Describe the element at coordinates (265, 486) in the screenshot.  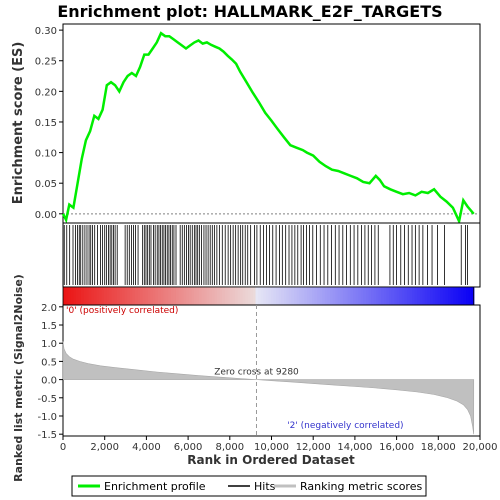
I see `legend-hits-label: Hits` at that location.